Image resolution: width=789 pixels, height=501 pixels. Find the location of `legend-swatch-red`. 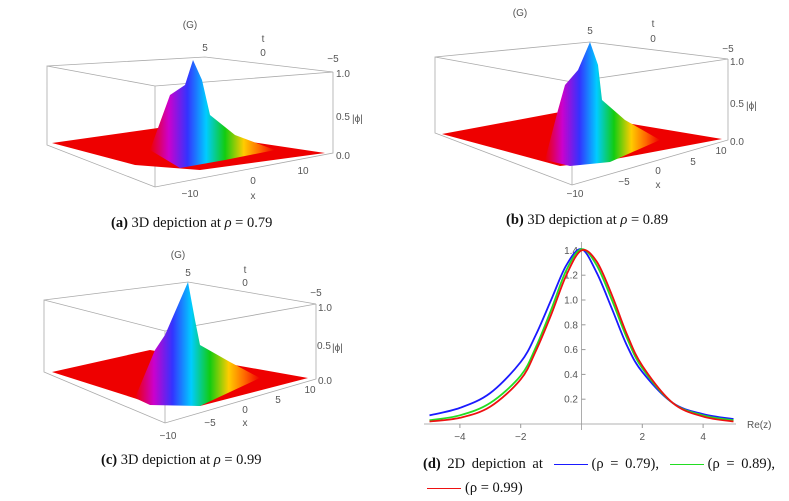

legend-swatch-red is located at coordinates (444, 489).